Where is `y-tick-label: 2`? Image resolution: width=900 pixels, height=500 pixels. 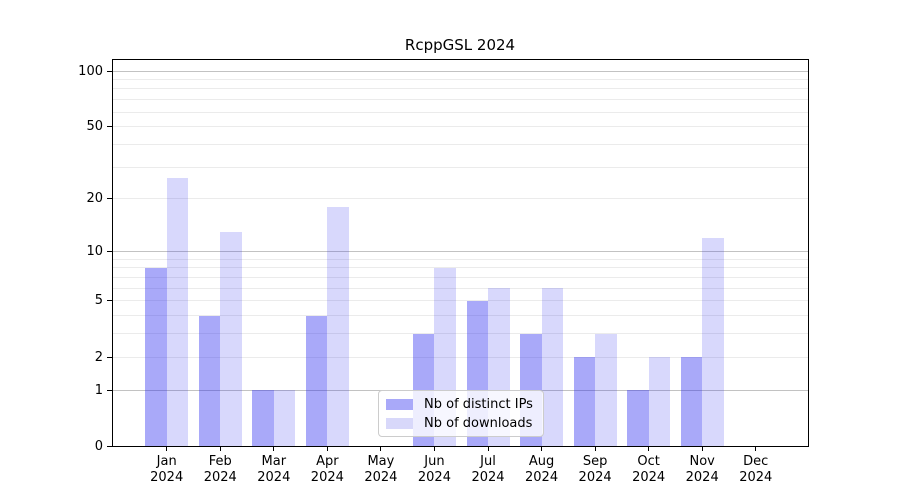
y-tick-label: 2 is located at coordinates (98, 357).